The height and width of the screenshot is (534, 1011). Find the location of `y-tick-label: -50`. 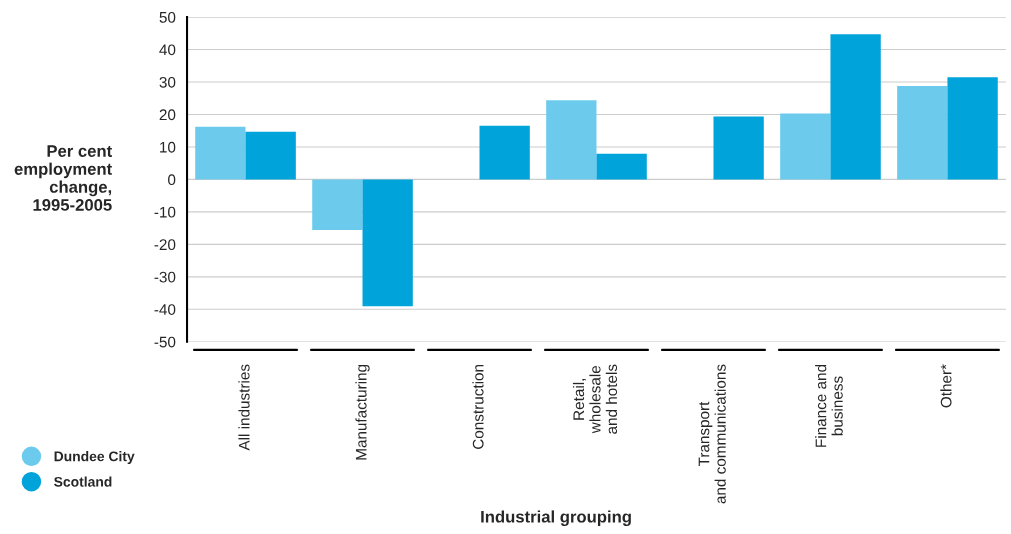

y-tick-label: -50 is located at coordinates (165, 342).